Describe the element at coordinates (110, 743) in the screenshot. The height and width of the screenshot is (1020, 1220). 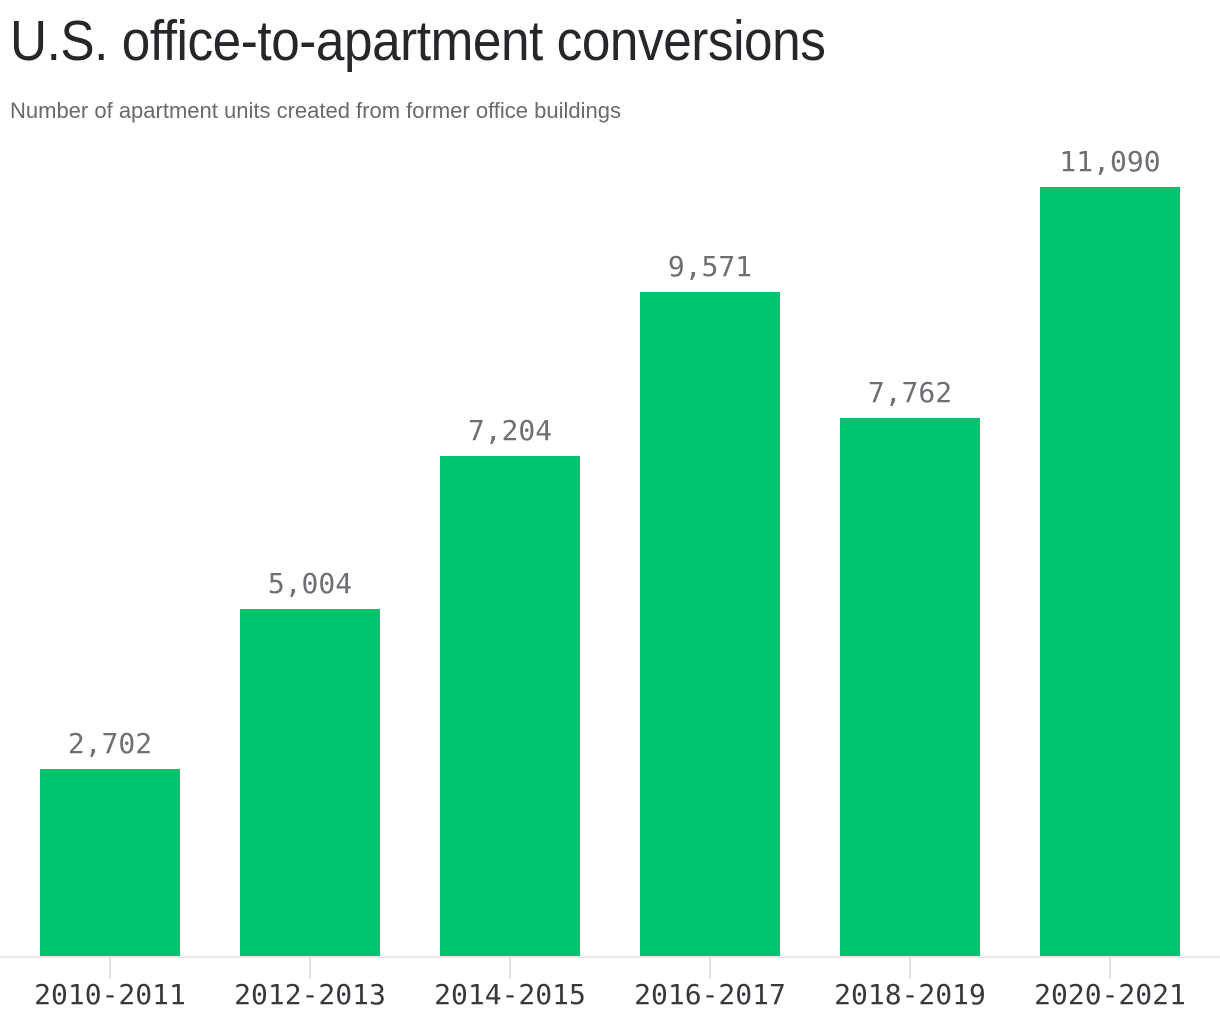
I see `bar-value-label: 2,702` at that location.